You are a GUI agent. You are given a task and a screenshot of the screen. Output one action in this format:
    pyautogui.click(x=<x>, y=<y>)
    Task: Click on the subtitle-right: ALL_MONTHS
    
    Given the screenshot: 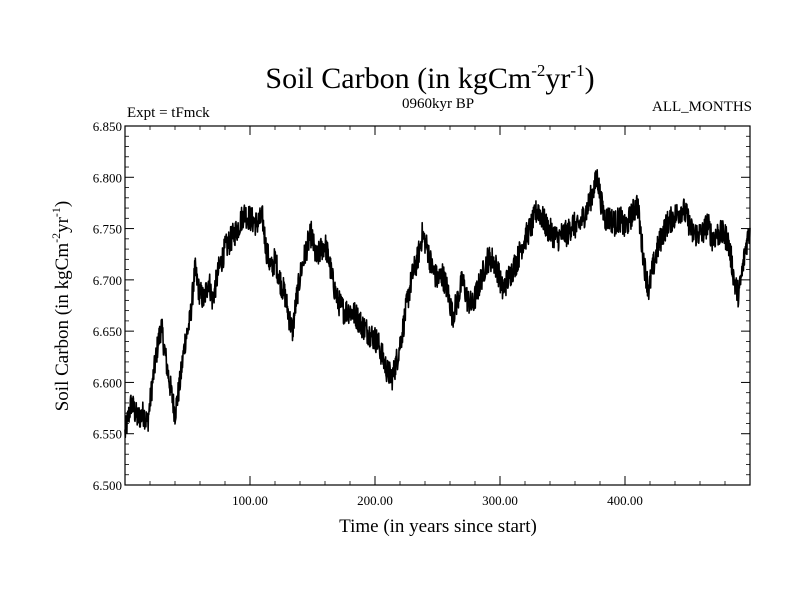 What is the action you would take?
    pyautogui.click(x=702, y=107)
    